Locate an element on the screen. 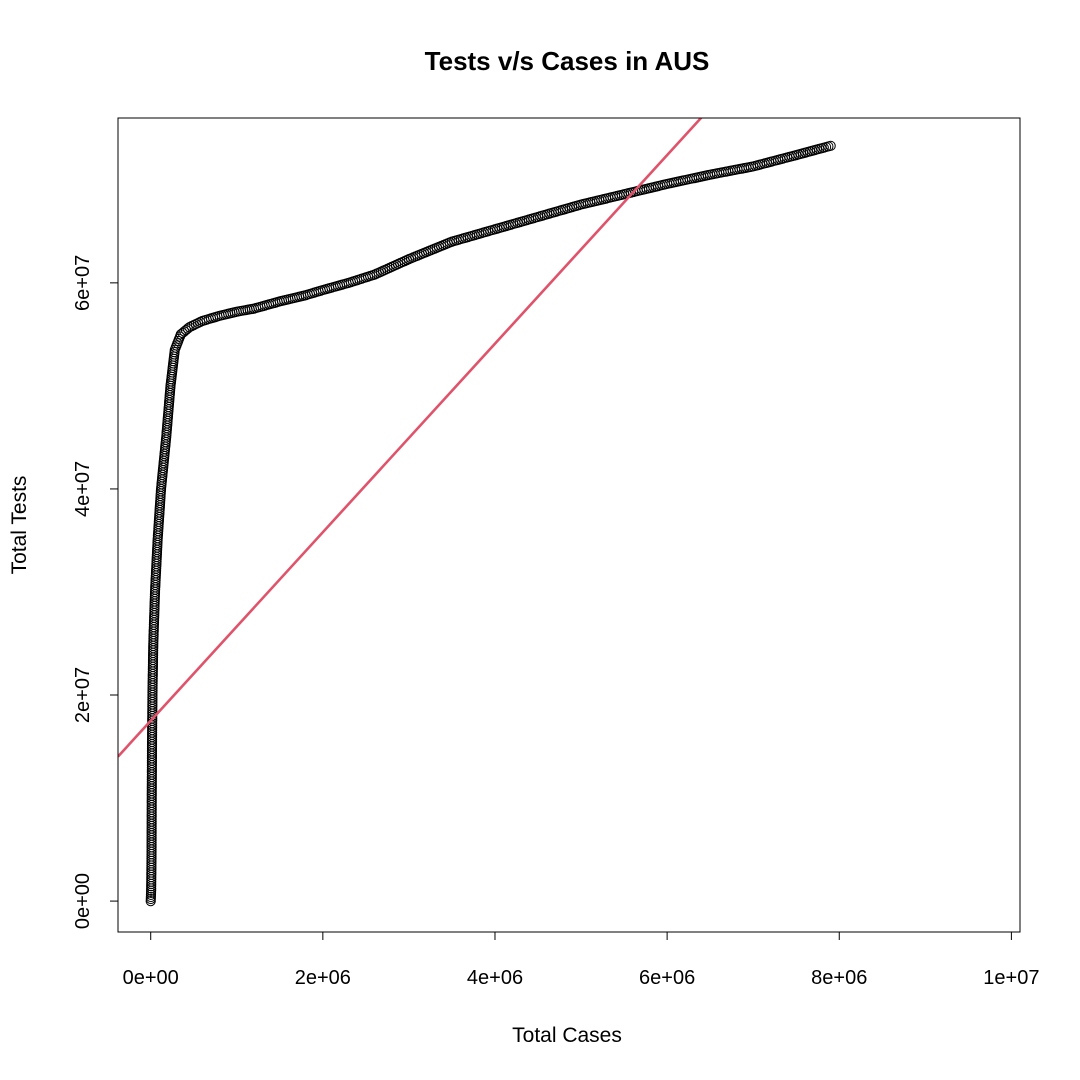 This screenshot has width=1080, height=1080. y-tick-label: 2e+07 is located at coordinates (83, 695).